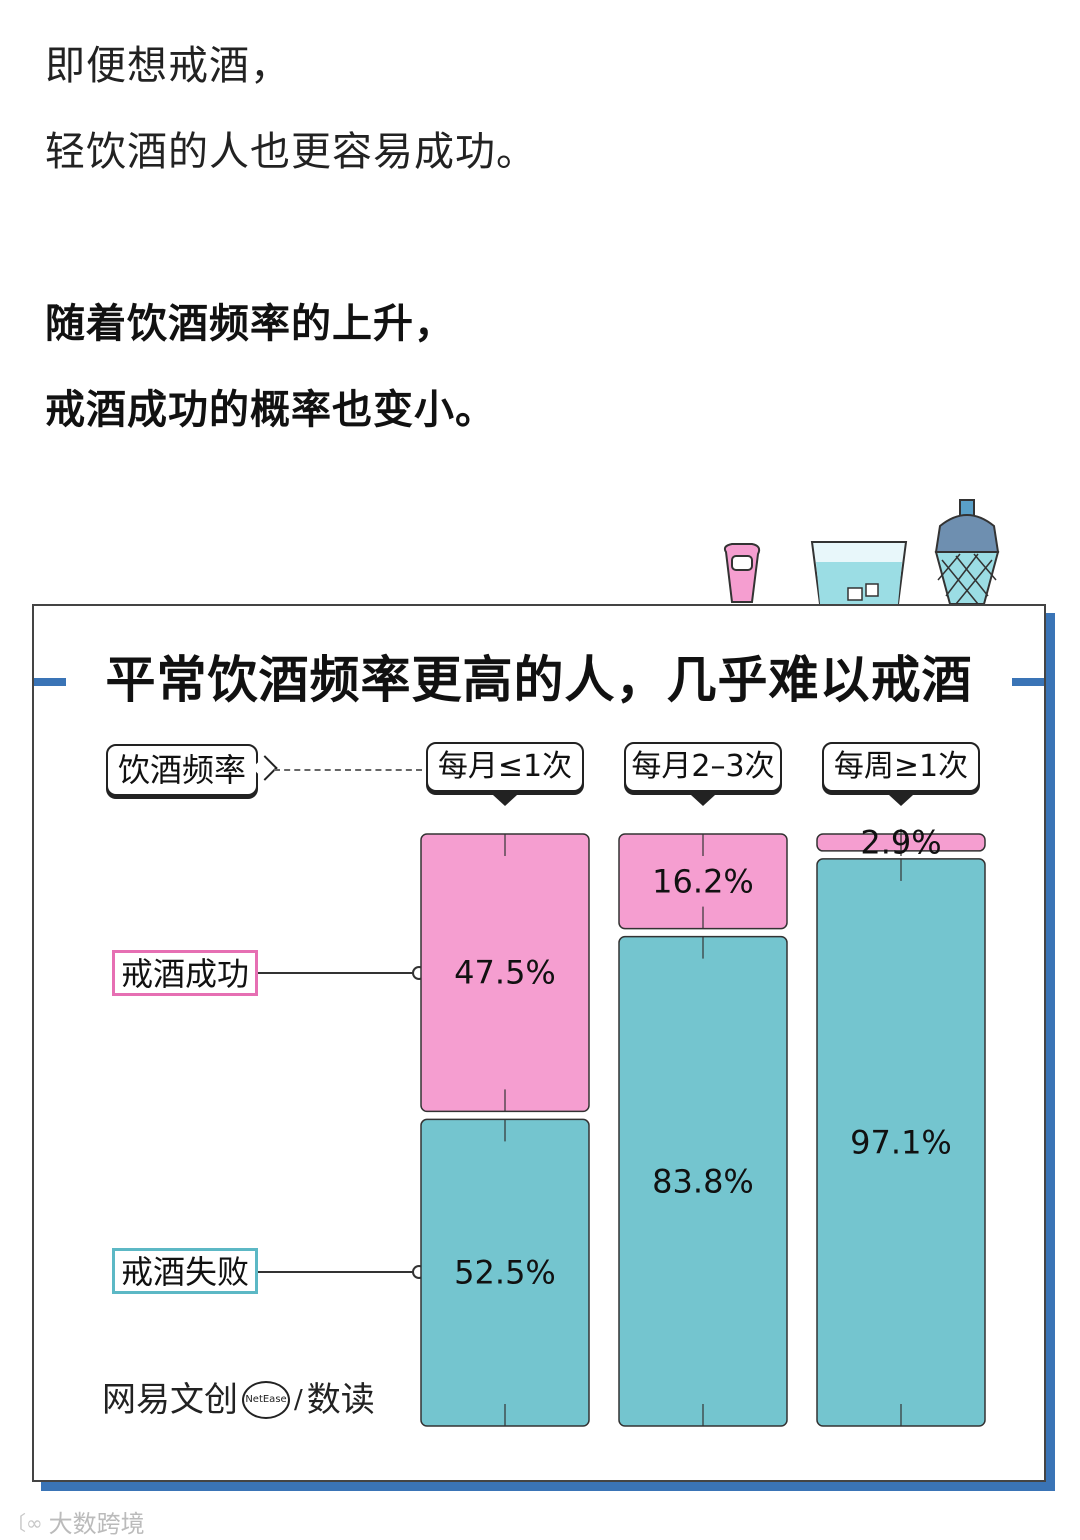 This screenshot has width=1080, height=1540. What do you see at coordinates (182, 770) in the screenshot?
I see `frequency-axis-label: 饮酒频率` at bounding box center [182, 770].